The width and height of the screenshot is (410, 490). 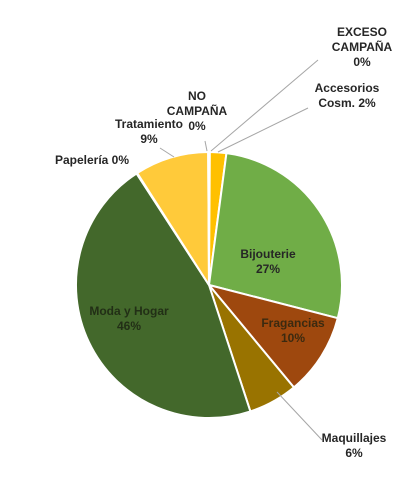 What do you see at coordinates (129, 311) in the screenshot?
I see `data-label-line: Moda y Hogar` at bounding box center [129, 311].